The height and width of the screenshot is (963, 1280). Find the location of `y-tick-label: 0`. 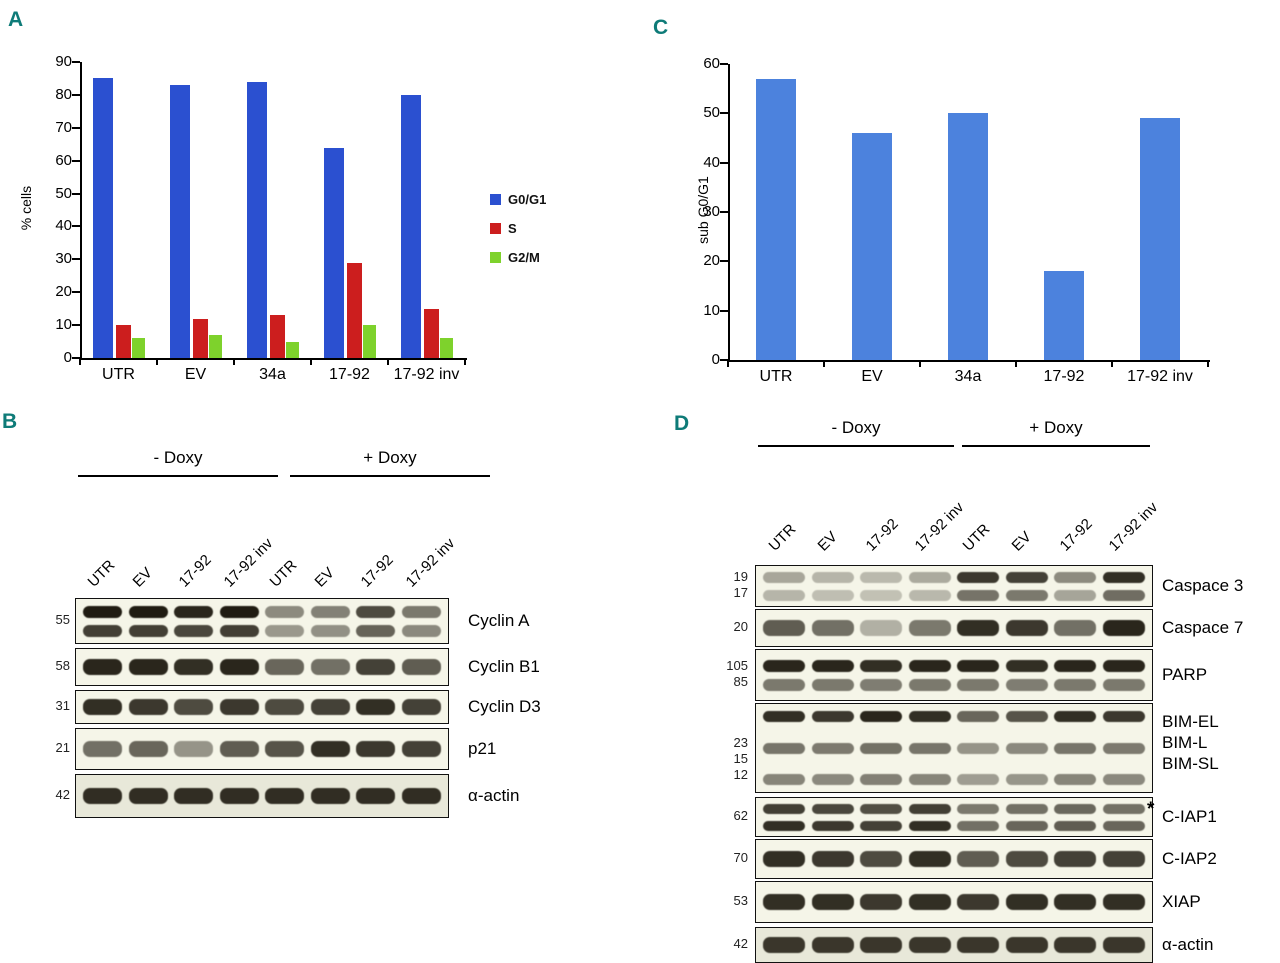

y-tick-label: 0 is located at coordinates (715, 359).